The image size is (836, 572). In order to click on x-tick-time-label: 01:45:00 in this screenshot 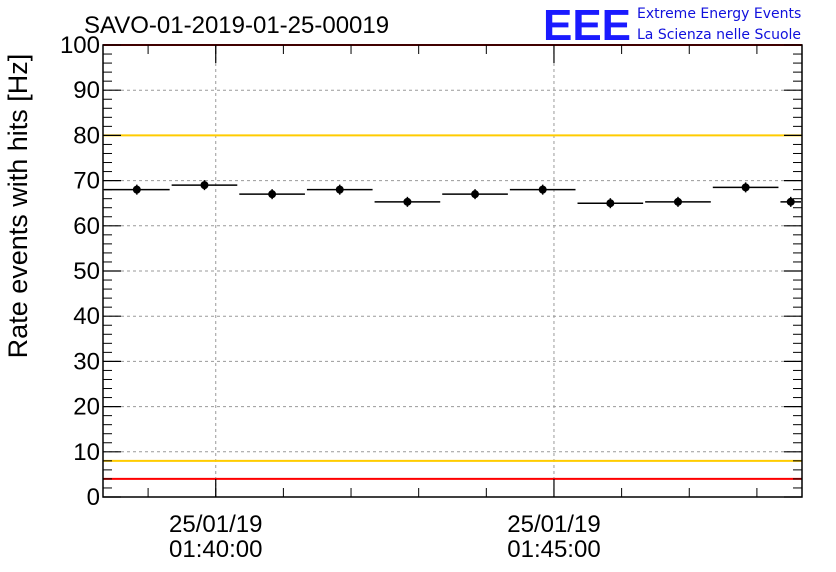, I will do `click(553, 549)`.